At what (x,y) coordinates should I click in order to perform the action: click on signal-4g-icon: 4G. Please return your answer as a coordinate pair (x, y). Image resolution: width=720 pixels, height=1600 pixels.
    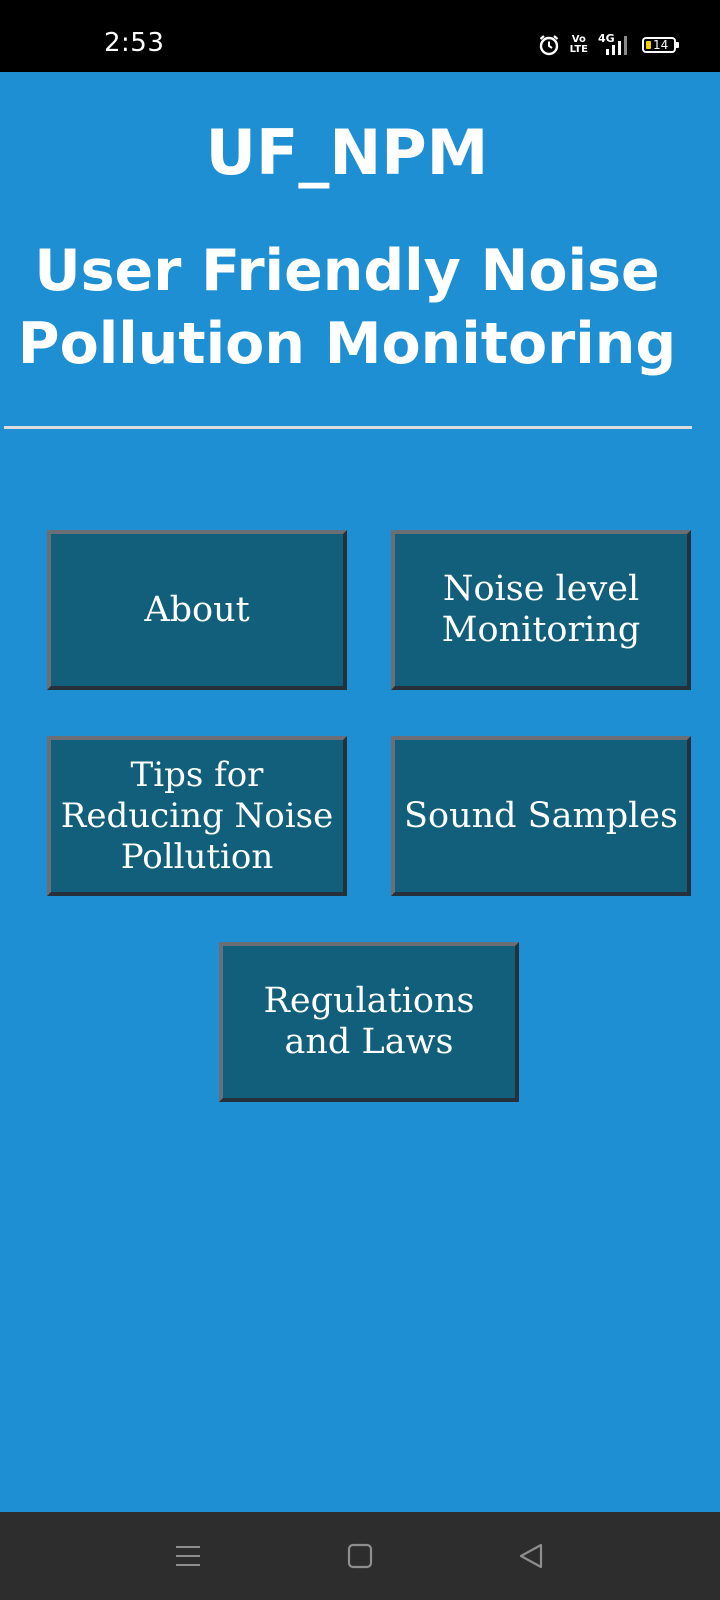
    Looking at the image, I should click on (615, 44).